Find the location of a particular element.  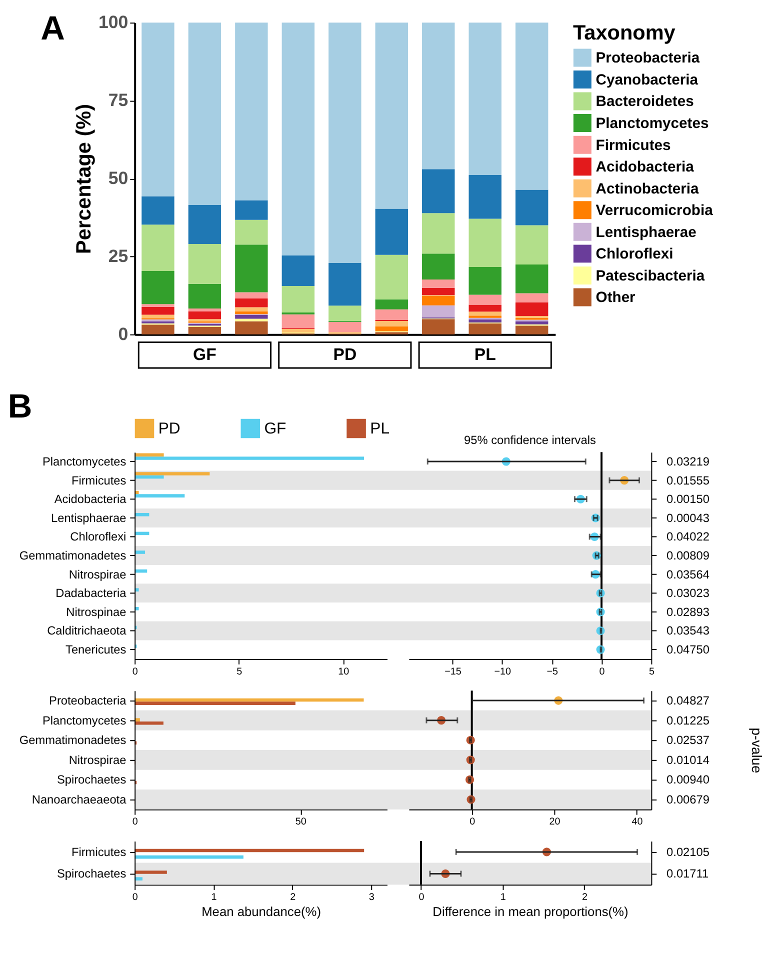

y-tick-label: Nitrospinae is located at coordinates (96, 611).